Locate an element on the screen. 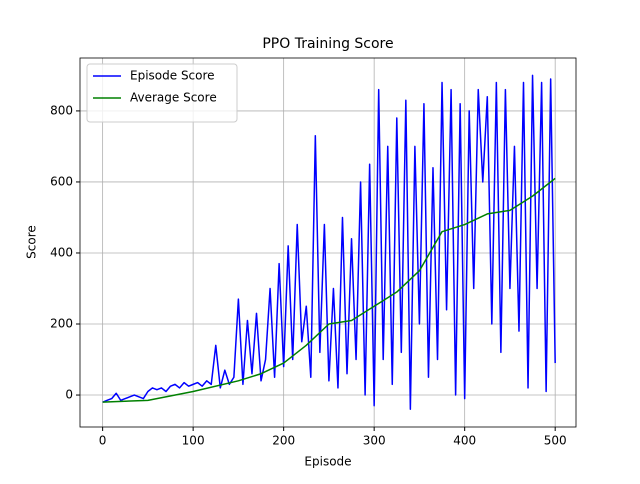 The image size is (640, 484). x-tick-label: 400 is located at coordinates (464, 441).